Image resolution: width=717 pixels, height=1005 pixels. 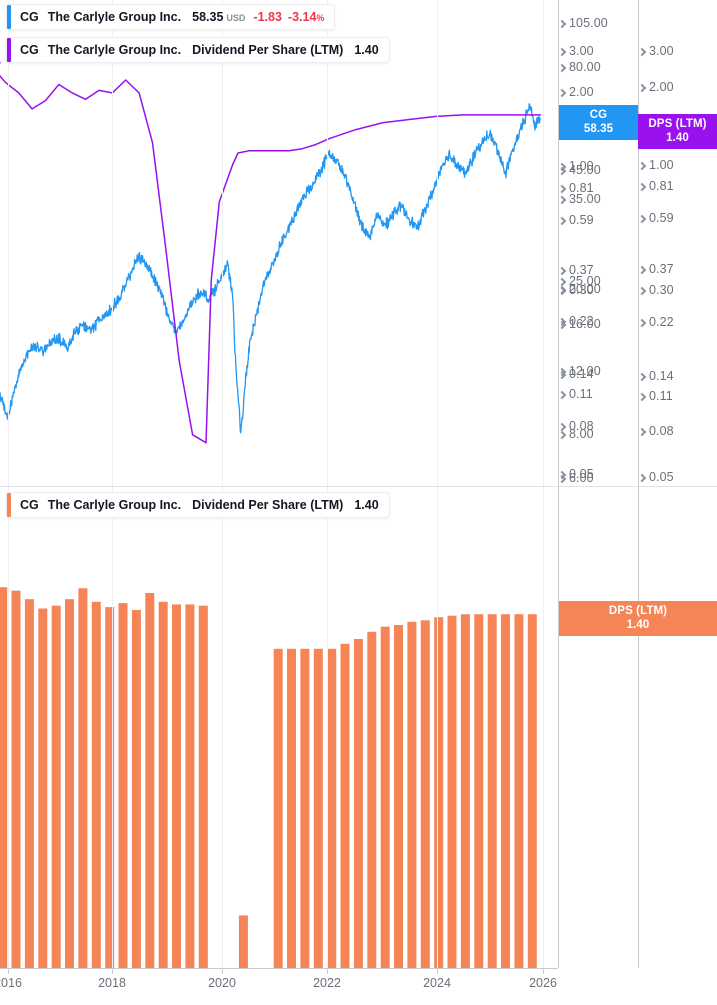 What do you see at coordinates (208, 17) in the screenshot?
I see `price-legend-last: 58.35` at bounding box center [208, 17].